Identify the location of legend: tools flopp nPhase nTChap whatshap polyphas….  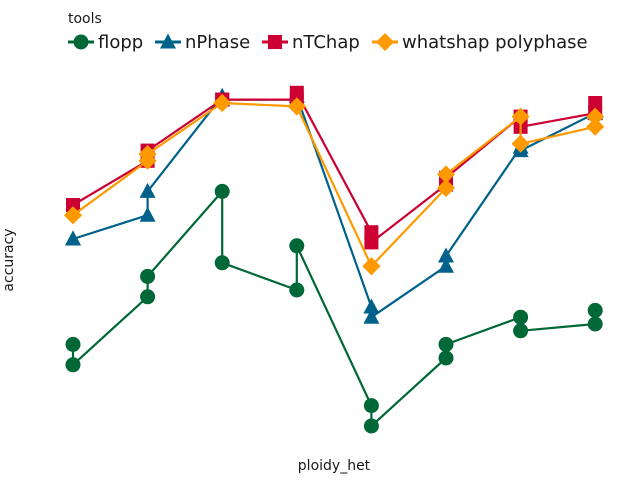
(328, 32).